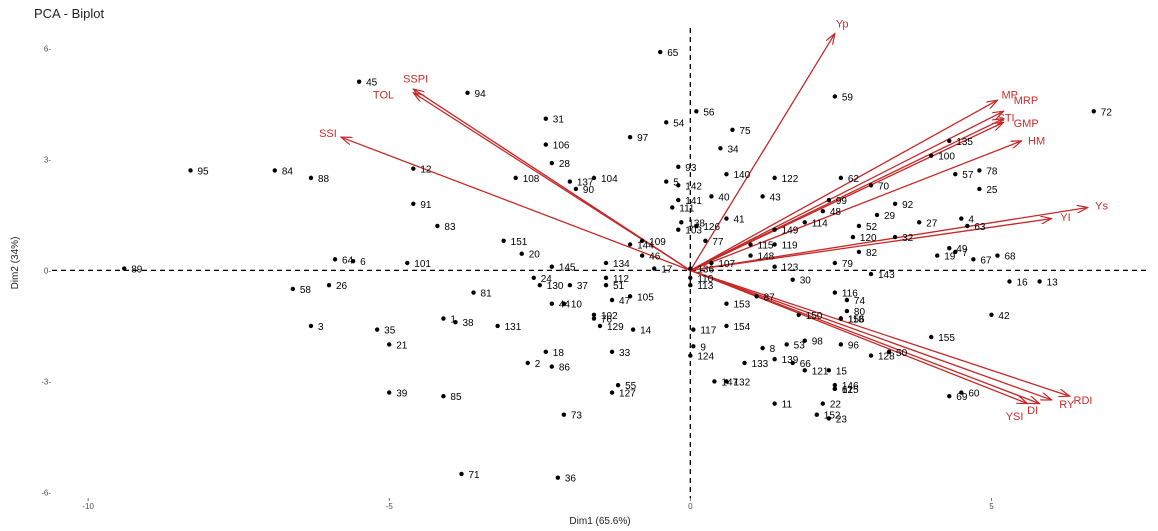  Describe the element at coordinates (741, 175) in the screenshot. I see `point-label: 140` at that location.